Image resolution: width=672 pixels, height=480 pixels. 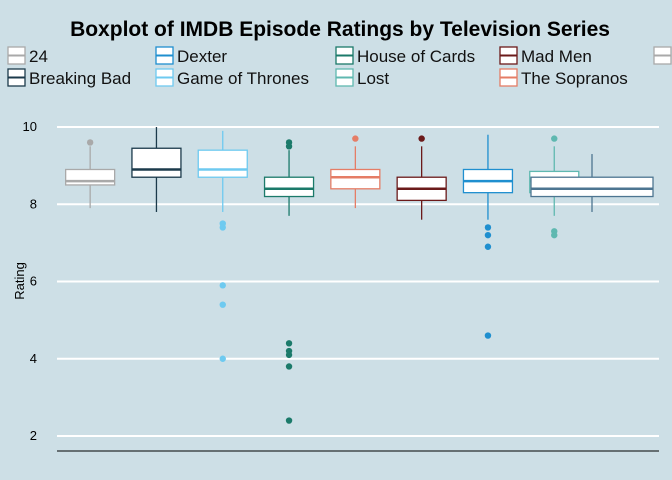 I want to click on y-tick-label: 2, so click(x=33, y=435).